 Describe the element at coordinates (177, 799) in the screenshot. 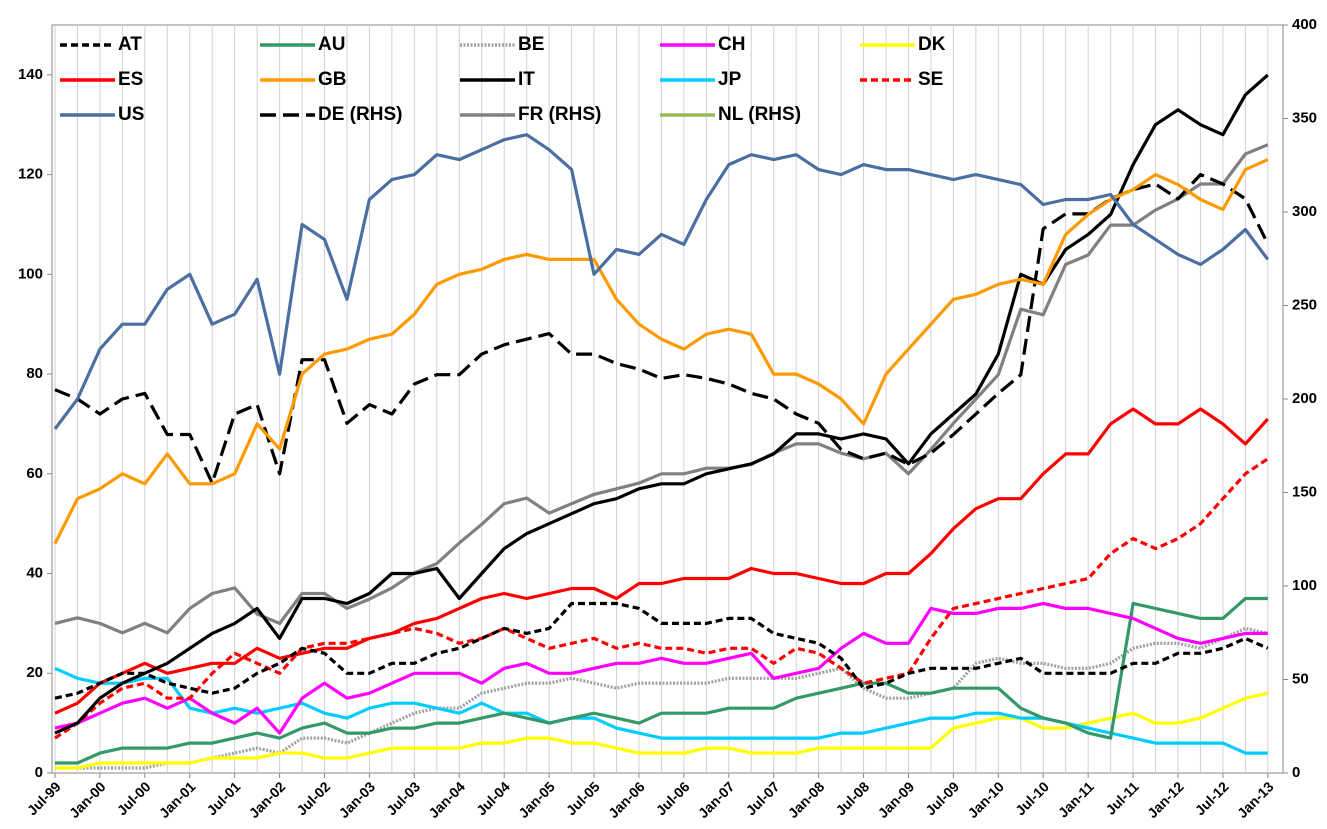

I see `x-tick-label: Jan-01` at that location.